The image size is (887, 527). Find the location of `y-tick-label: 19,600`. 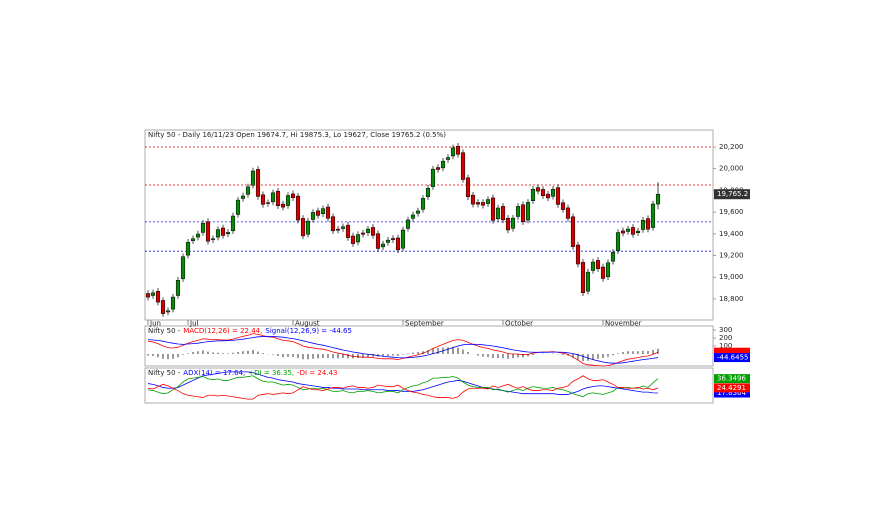

y-tick-label: 19,600 is located at coordinates (731, 212).